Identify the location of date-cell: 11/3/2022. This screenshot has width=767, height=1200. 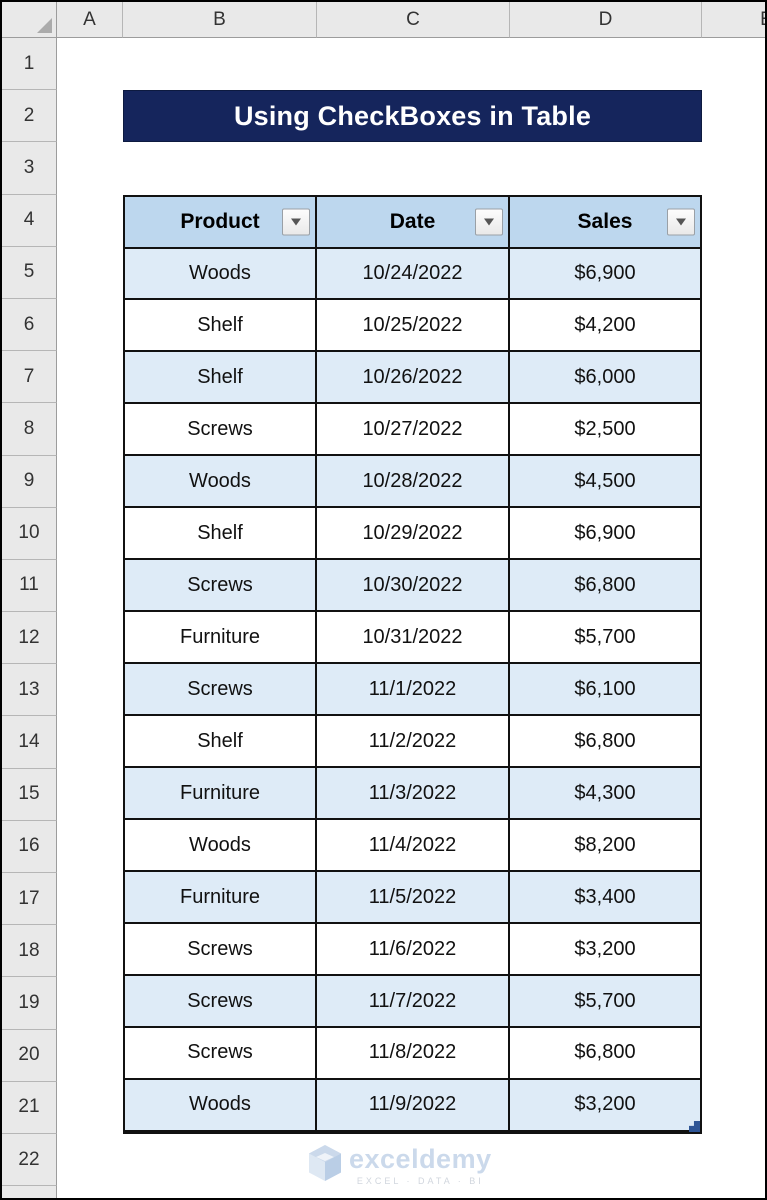
(413, 793).